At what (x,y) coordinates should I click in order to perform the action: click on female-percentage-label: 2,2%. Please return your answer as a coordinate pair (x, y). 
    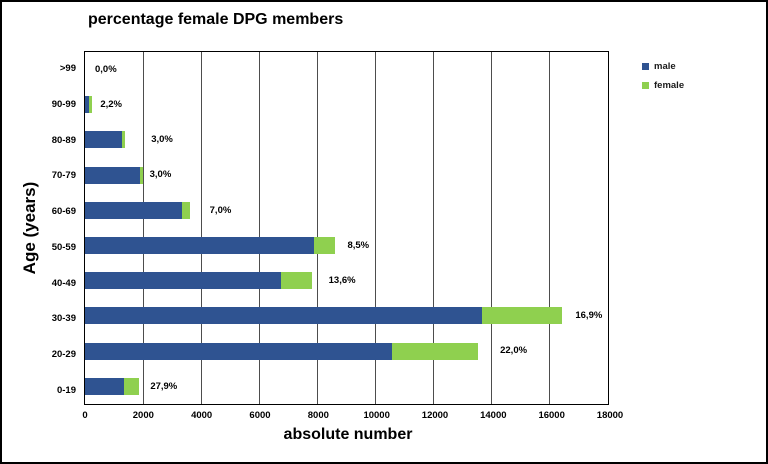
    Looking at the image, I should click on (111, 105).